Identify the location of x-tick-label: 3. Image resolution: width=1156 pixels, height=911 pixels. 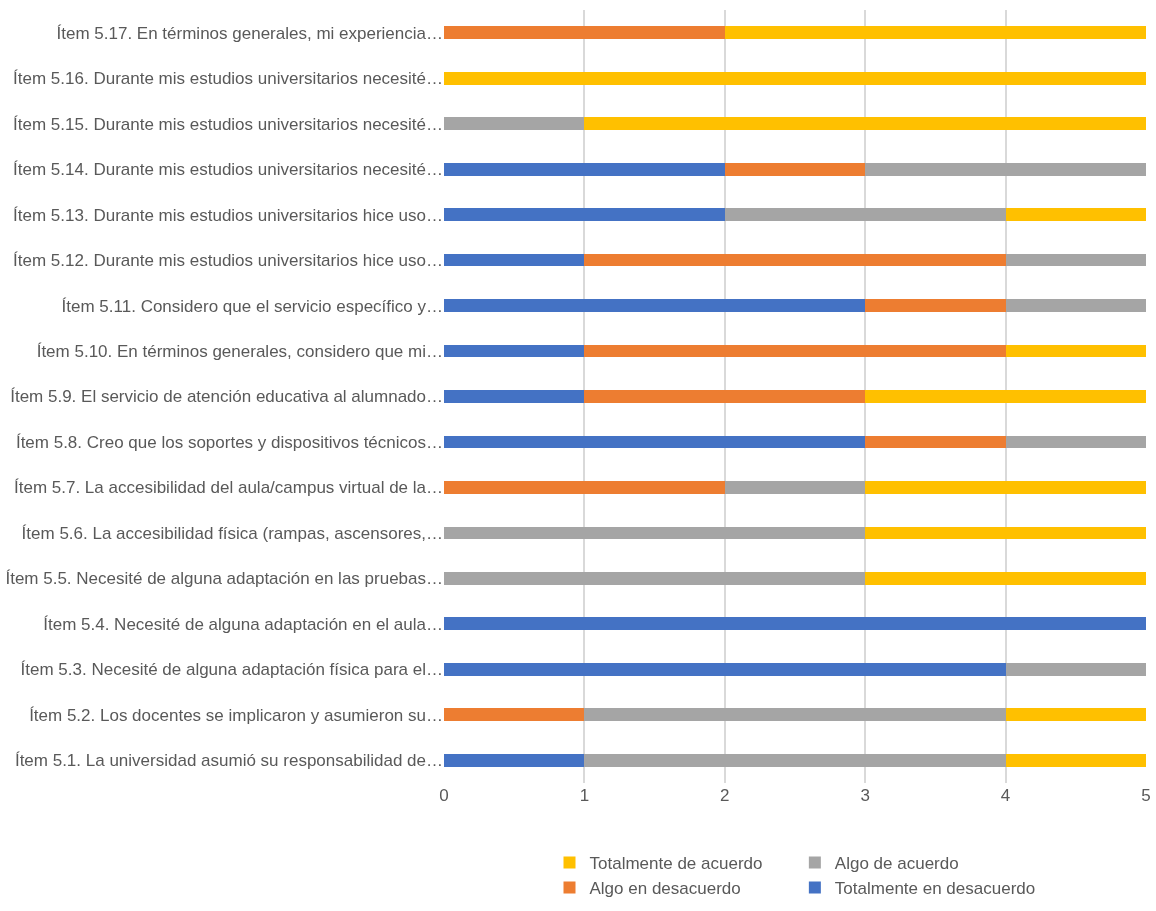
(865, 795).